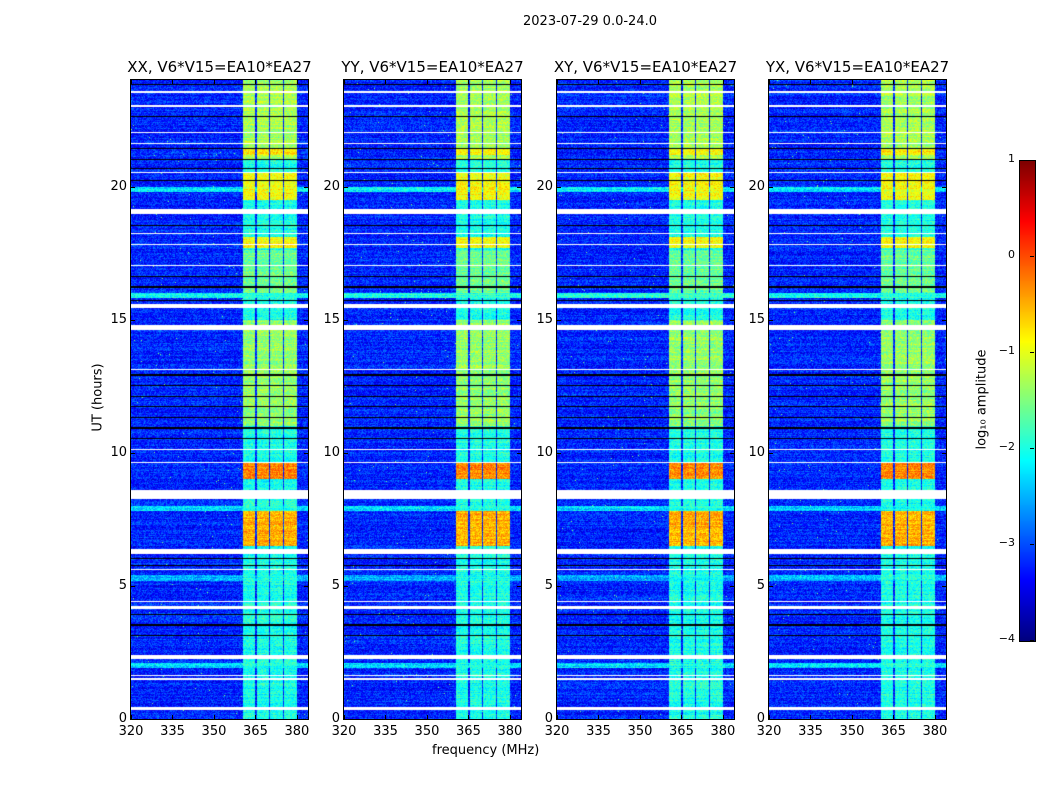 This screenshot has width=1050, height=800. I want to click on y-tick-label: 15, so click(331, 319).